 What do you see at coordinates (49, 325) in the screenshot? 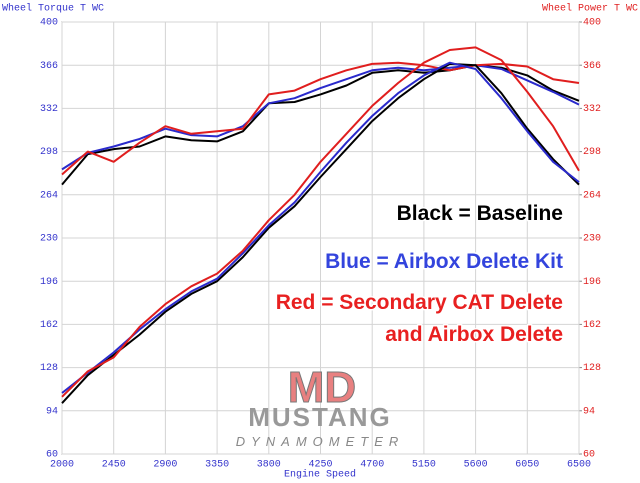
I see `y-tick-label: 162` at bounding box center [49, 325].